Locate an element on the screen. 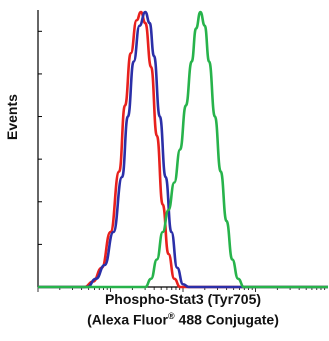 This screenshot has width=329, height=341. x-axis-label-line1: Phospho-Stat3 (Tyr705) is located at coordinates (183, 299).